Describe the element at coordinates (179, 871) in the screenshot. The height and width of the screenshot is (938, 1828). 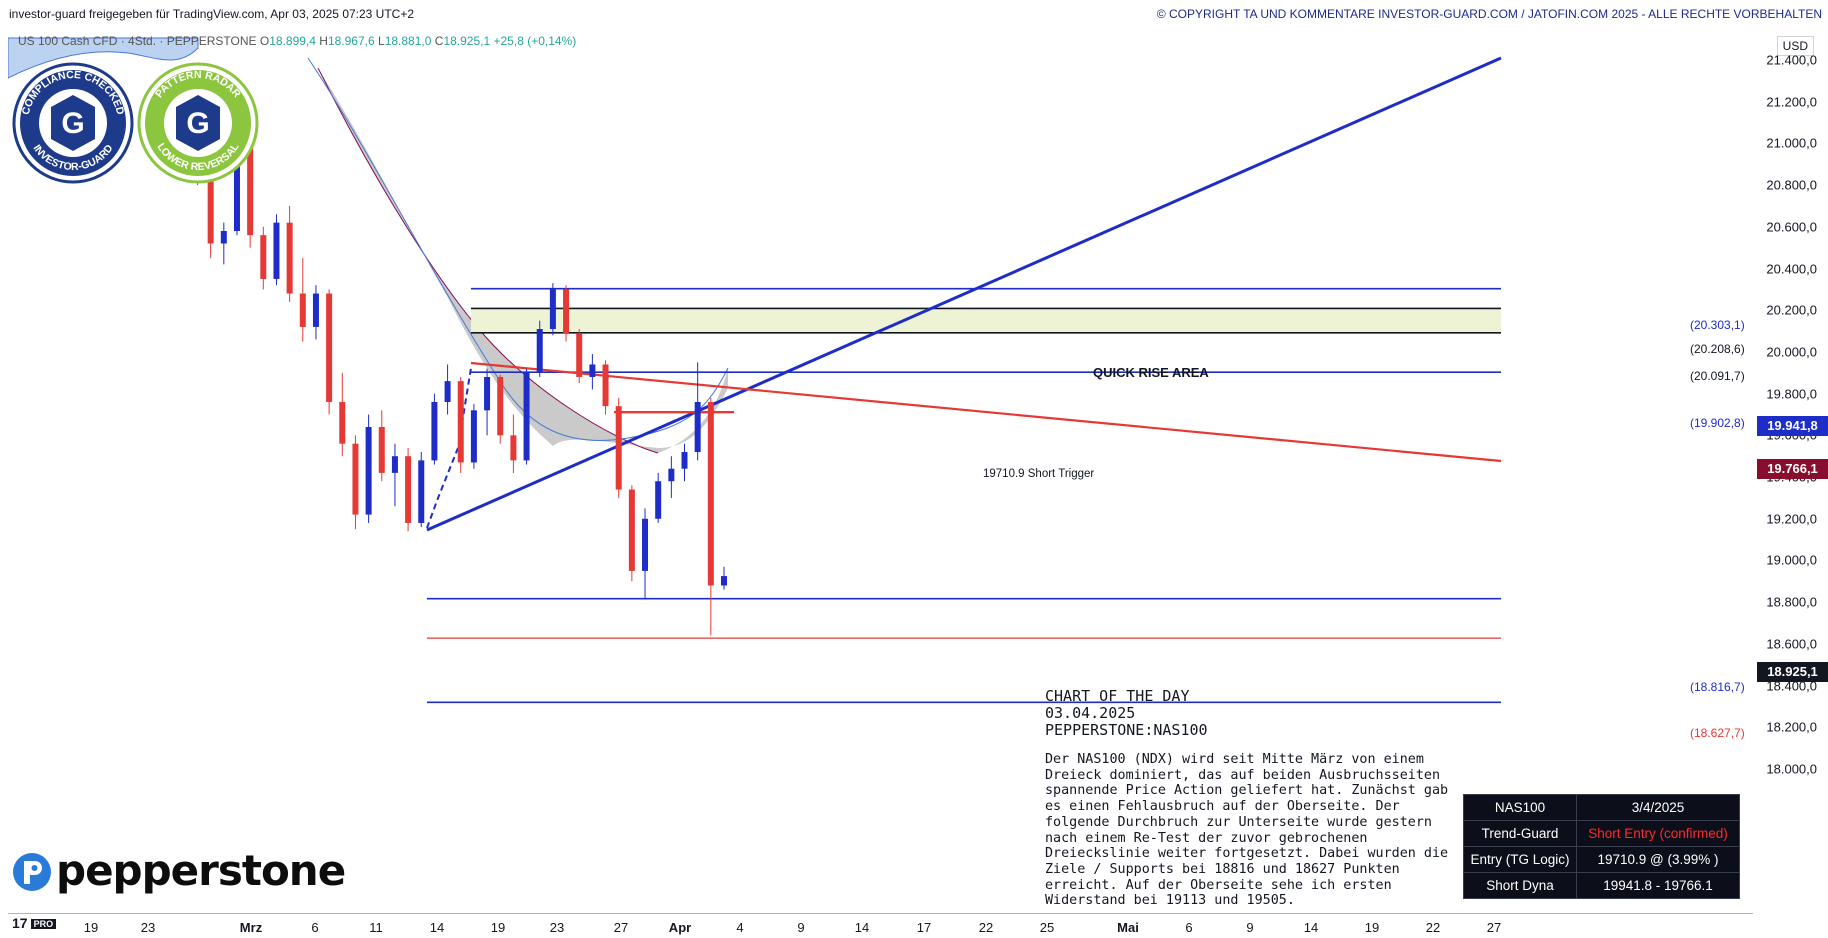
I see `pepperstone-logo: pepperstone` at that location.